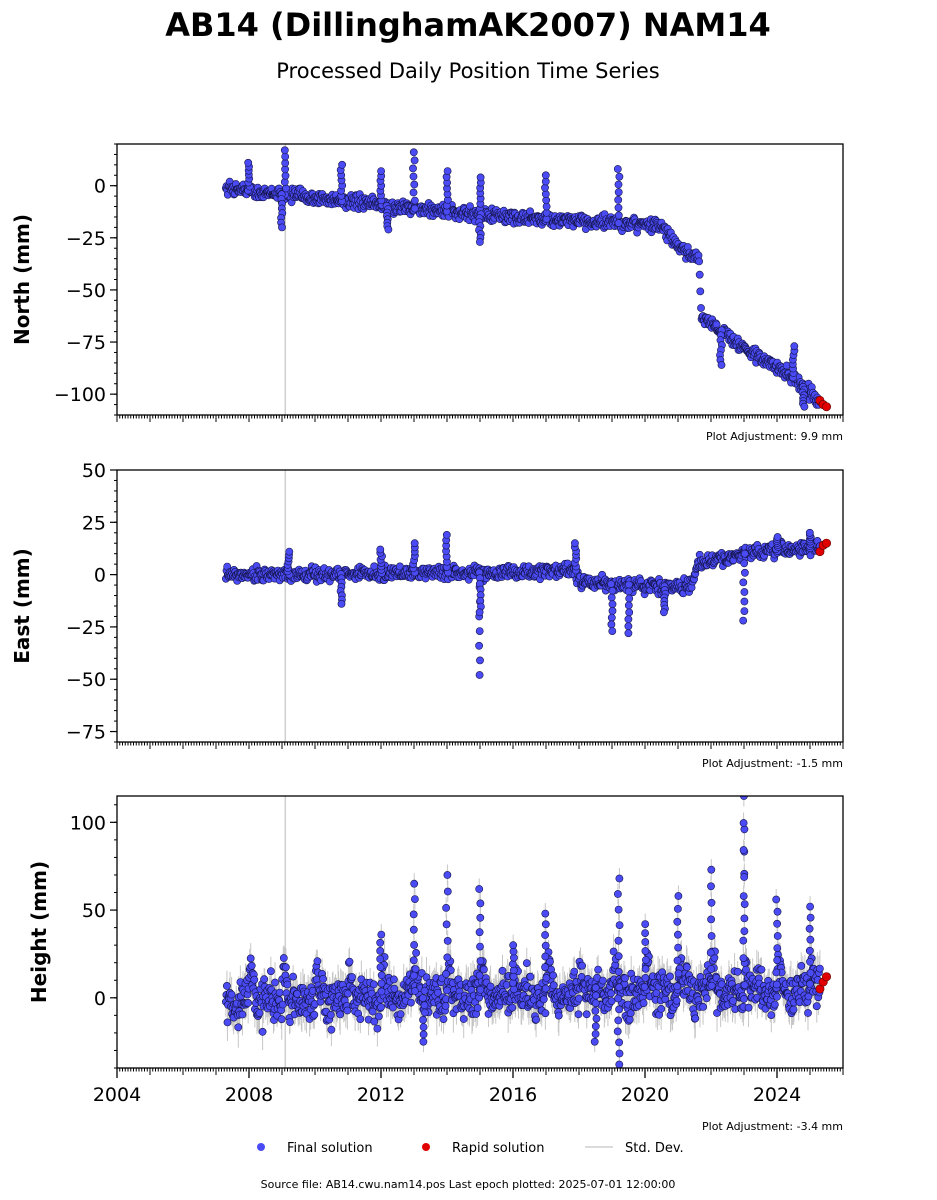 The height and width of the screenshot is (1200, 937). Describe the element at coordinates (86, 628) in the screenshot. I see `y-tick-label: −25` at that location.